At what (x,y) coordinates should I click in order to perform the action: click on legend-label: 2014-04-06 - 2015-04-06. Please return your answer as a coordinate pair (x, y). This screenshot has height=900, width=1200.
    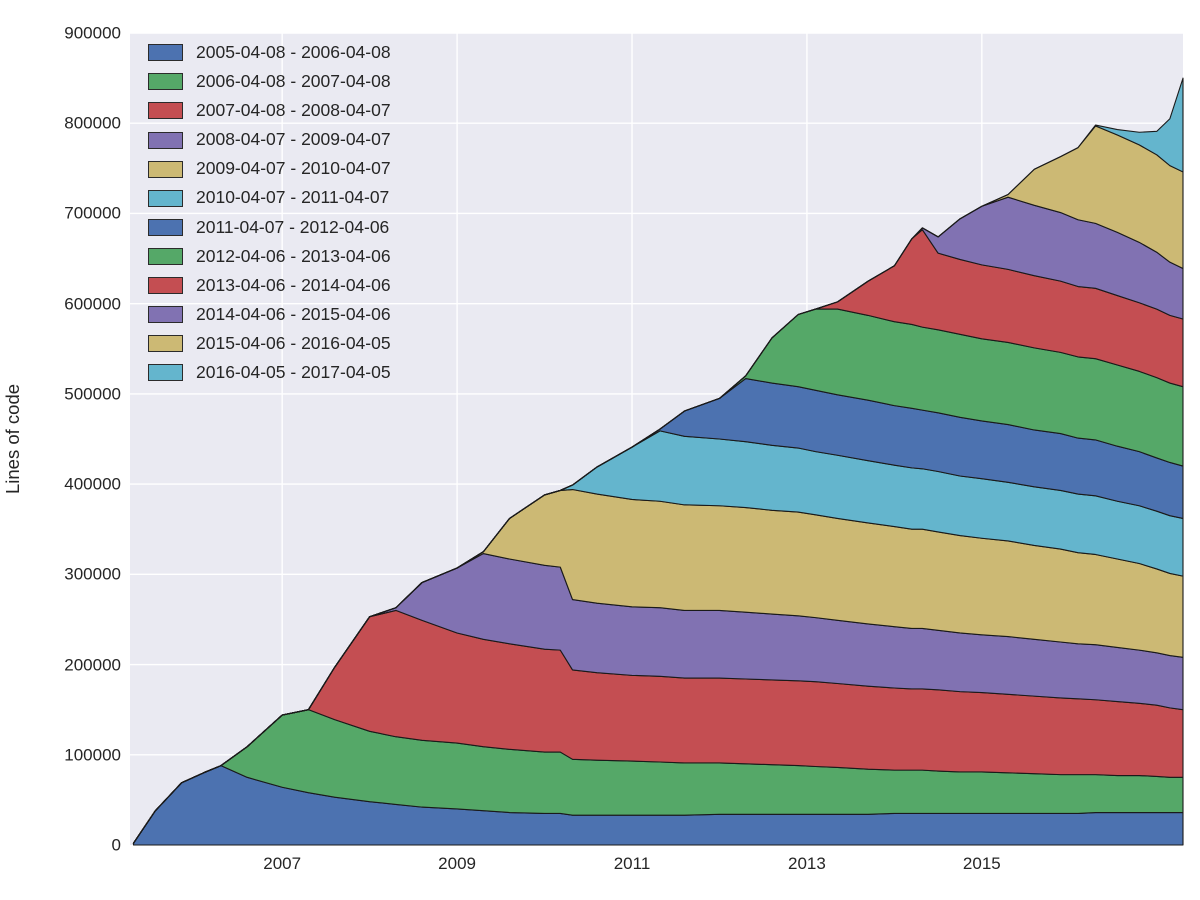
    Looking at the image, I should click on (293, 313).